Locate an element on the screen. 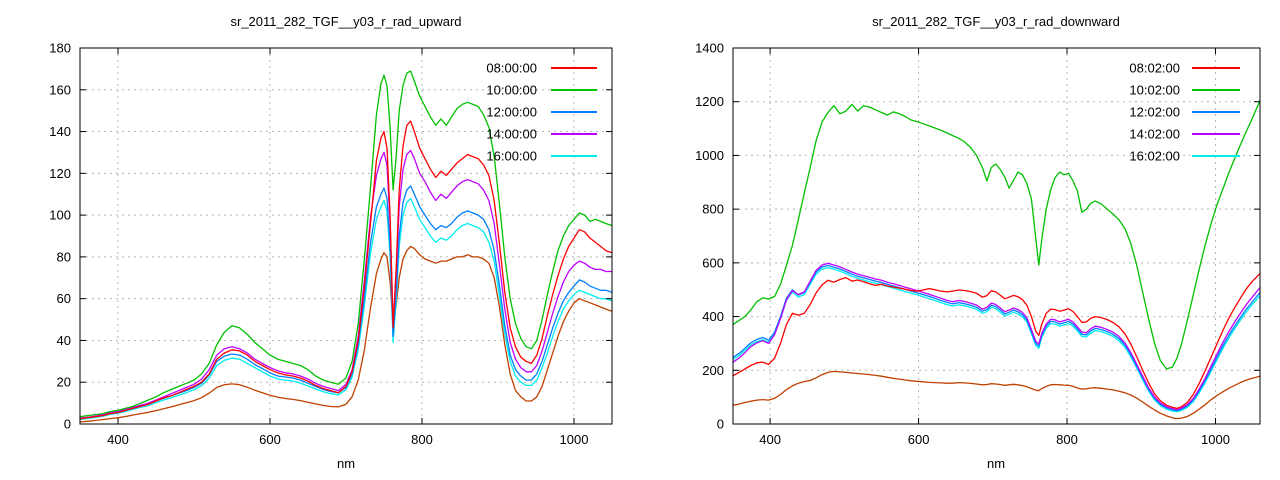 The height and width of the screenshot is (480, 1280). y-tick-label: 600 is located at coordinates (713, 262).